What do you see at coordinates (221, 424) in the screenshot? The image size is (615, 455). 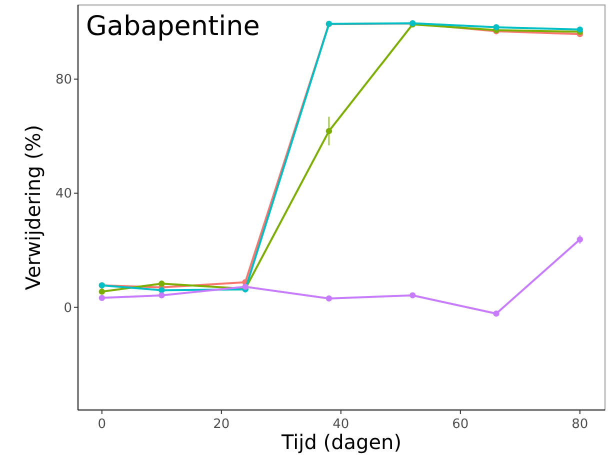 I see `x-tick-label: 20` at bounding box center [221, 424].